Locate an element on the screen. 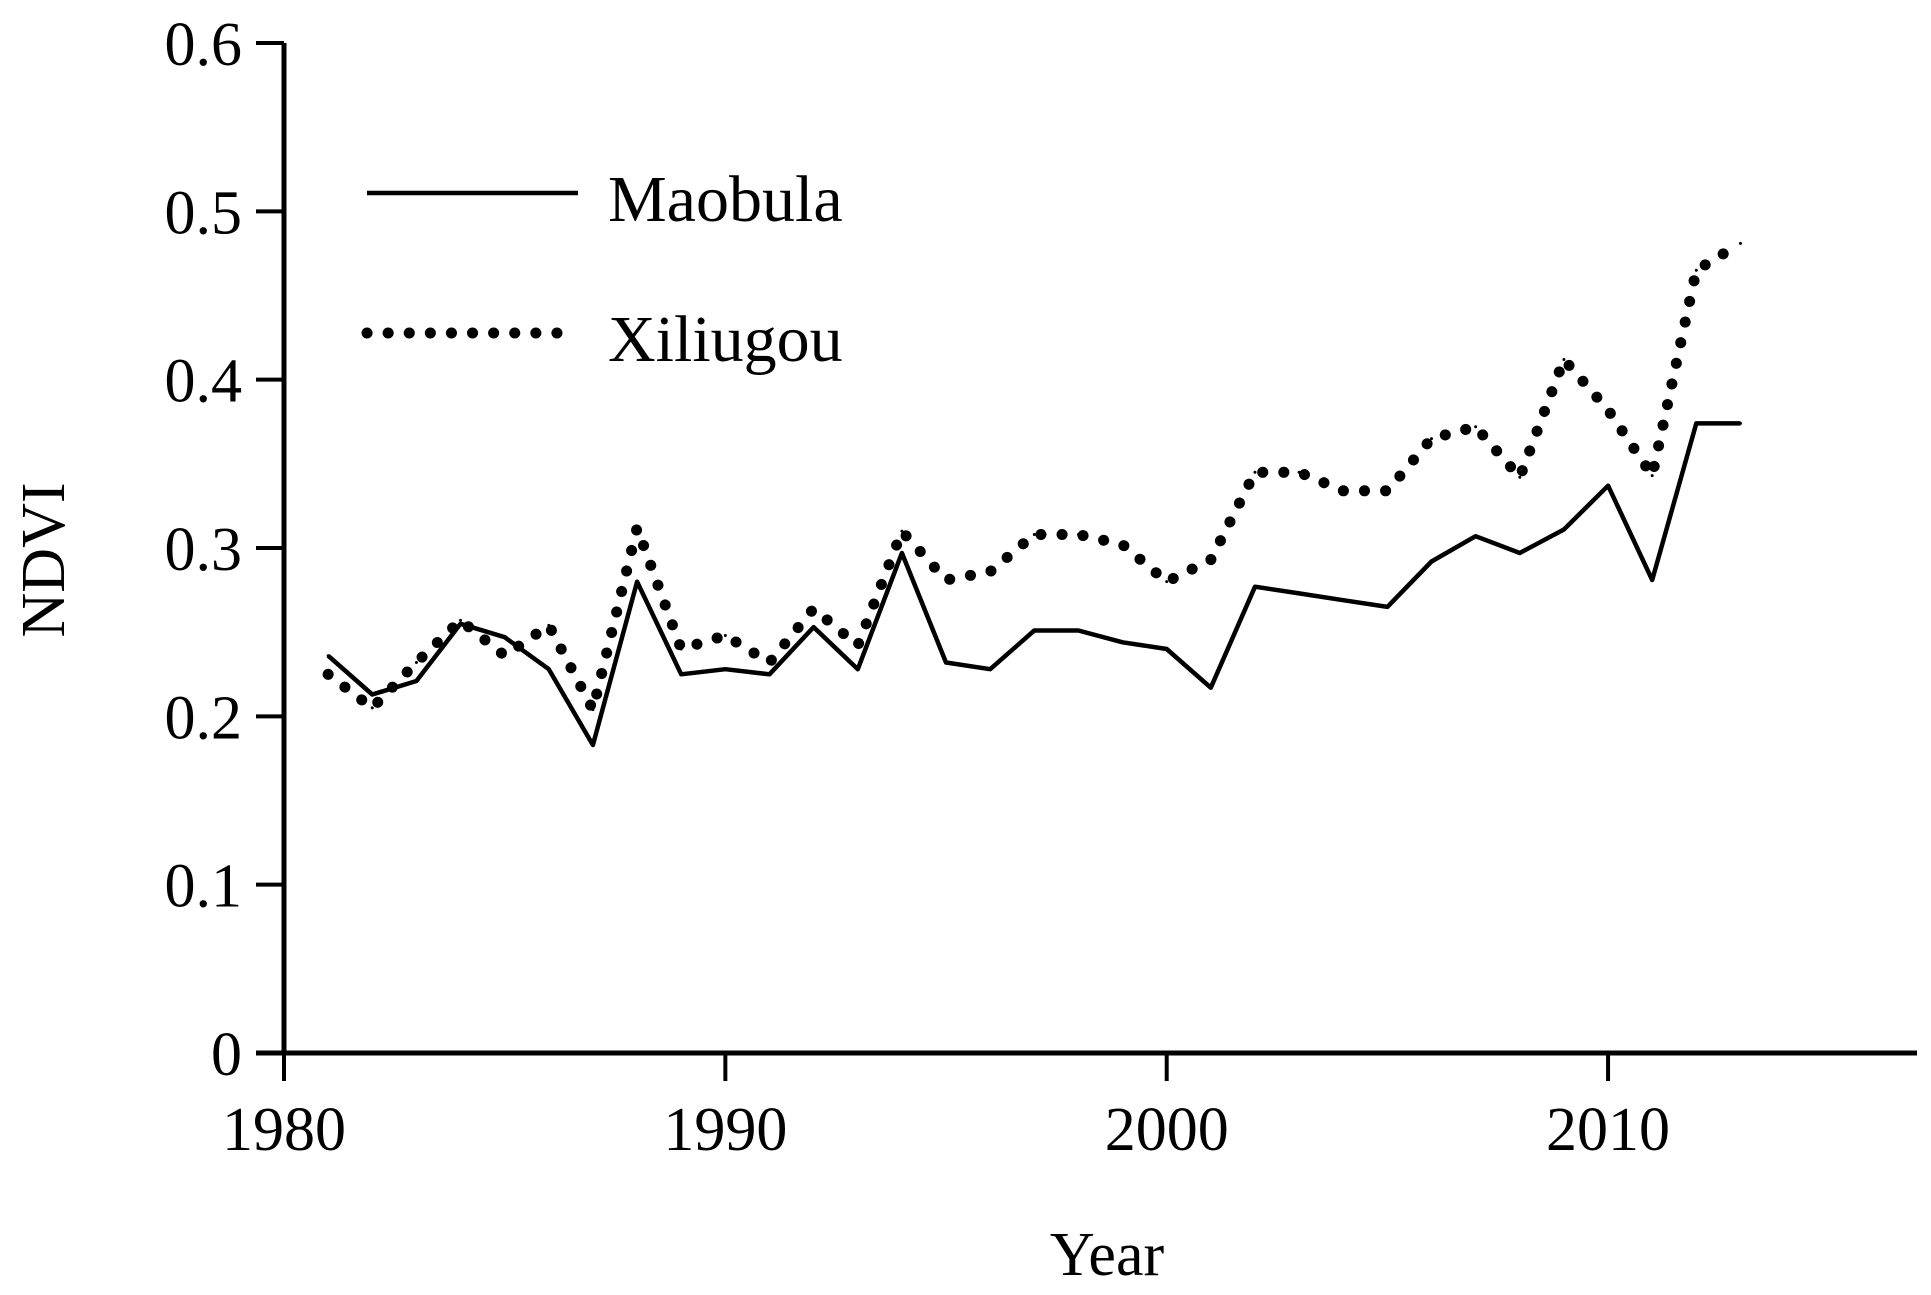  y-tick-label: 0 is located at coordinates (226, 1055).